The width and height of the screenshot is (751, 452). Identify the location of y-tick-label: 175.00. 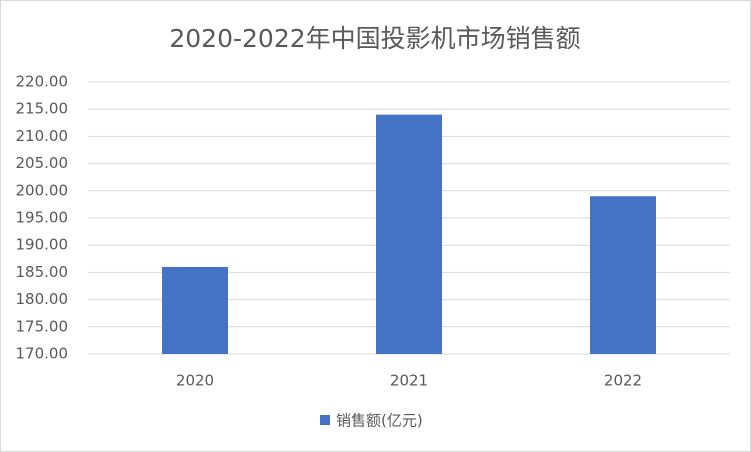
(42, 326).